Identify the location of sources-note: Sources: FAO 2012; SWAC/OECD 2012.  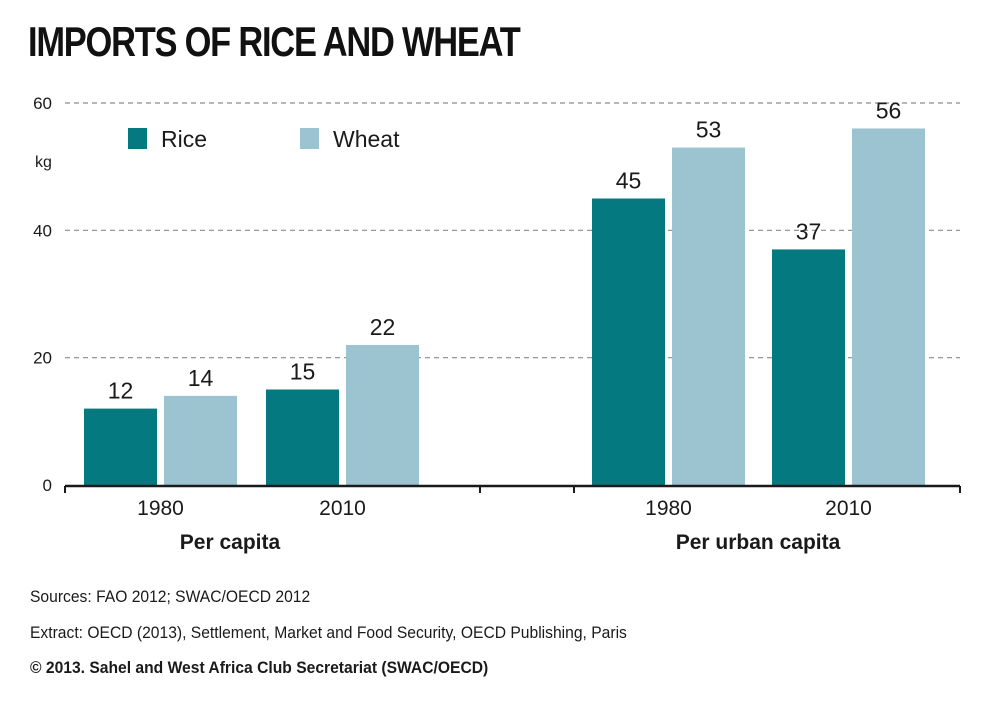
(170, 596).